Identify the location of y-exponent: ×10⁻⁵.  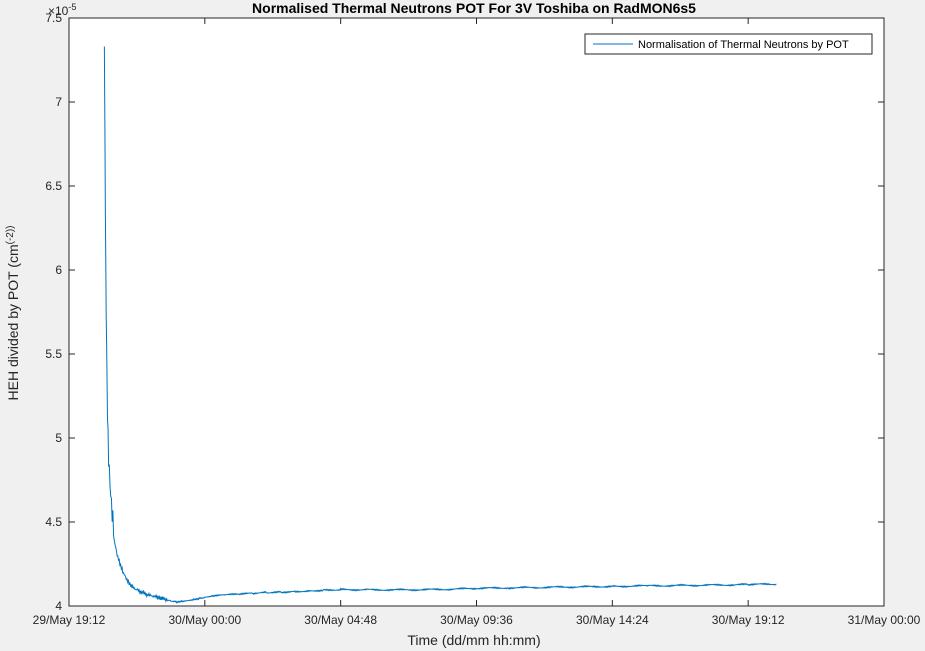
(62, 10).